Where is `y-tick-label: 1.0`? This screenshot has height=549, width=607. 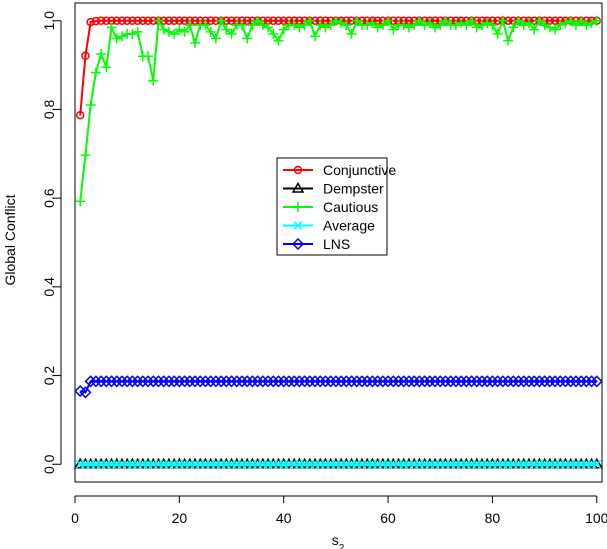
y-tick-label: 1.0 is located at coordinates (49, 21).